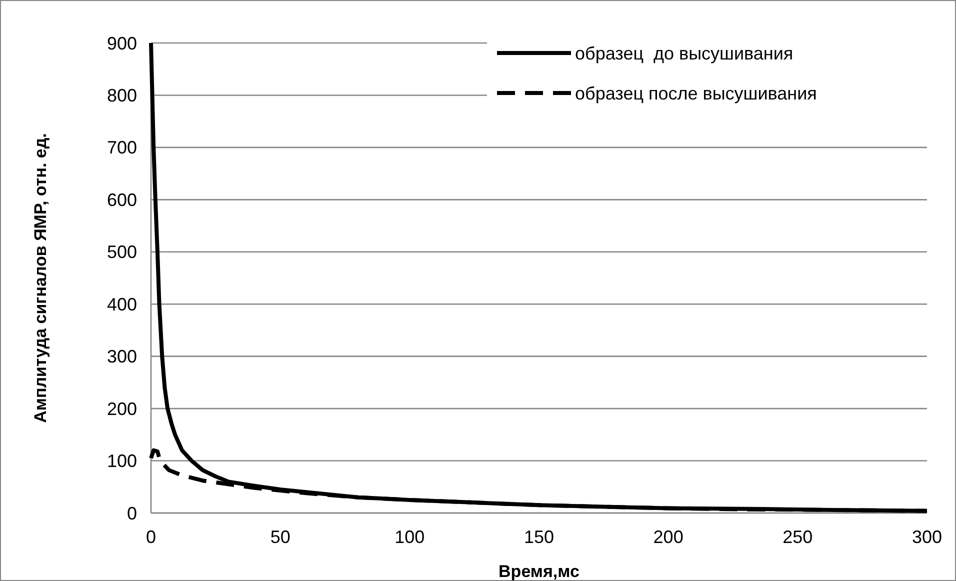 Image resolution: width=956 pixels, height=581 pixels. I want to click on legend-label: образец после высушивания, so click(696, 93).